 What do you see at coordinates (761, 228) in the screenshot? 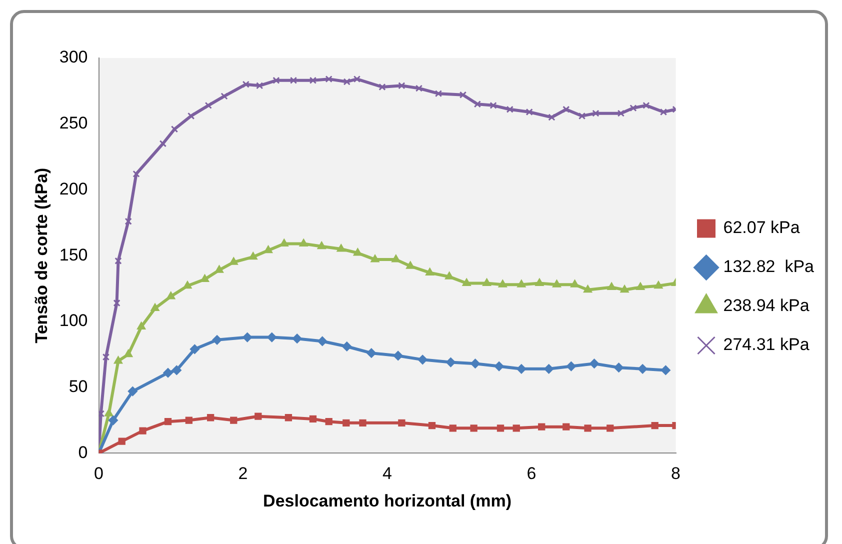
I see `legend-label: 62.07 kPa` at bounding box center [761, 228].